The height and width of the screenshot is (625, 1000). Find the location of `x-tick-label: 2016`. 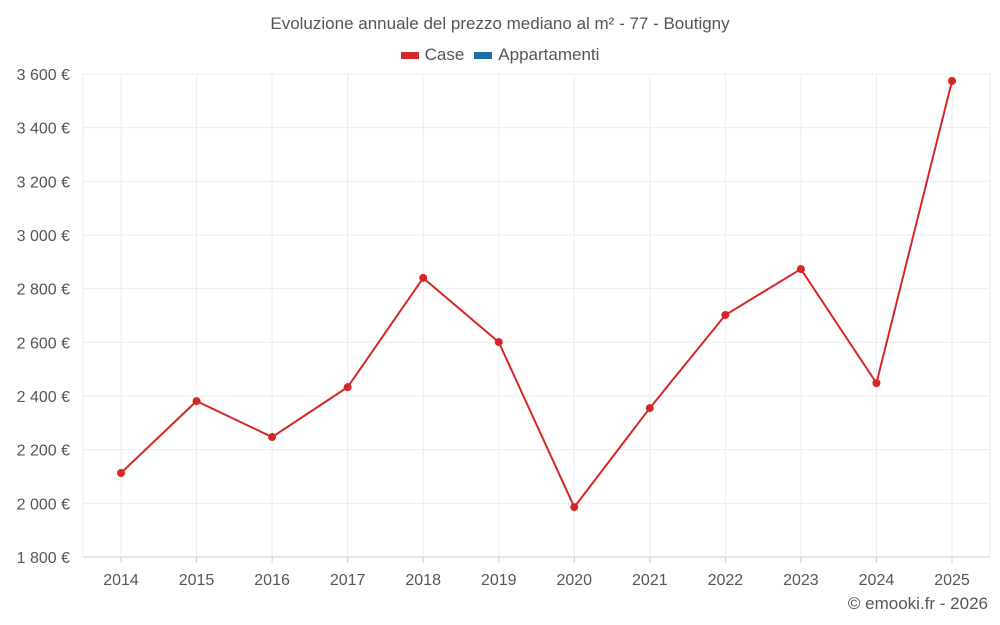

x-tick-label: 2016 is located at coordinates (272, 580).